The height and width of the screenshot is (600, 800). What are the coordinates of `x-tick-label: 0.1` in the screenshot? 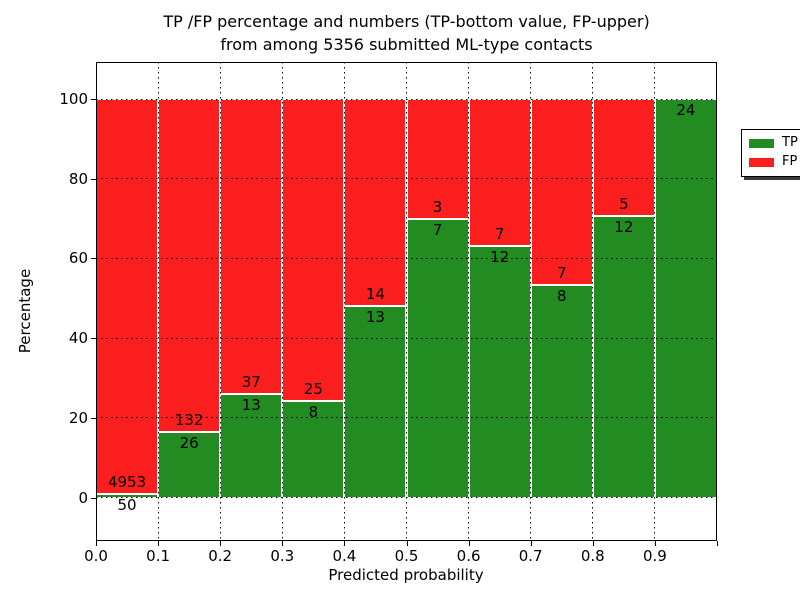 It's located at (158, 556).